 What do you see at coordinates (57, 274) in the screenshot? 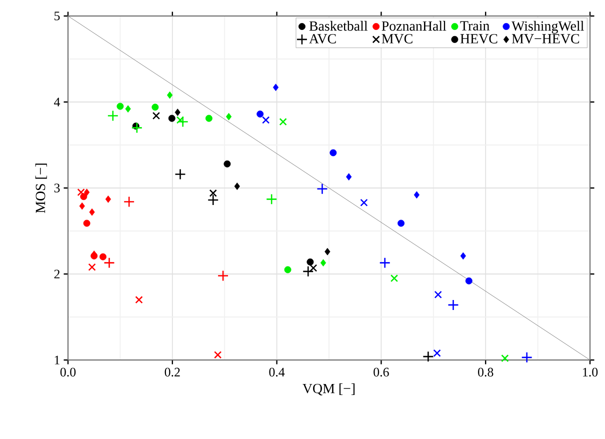
I see `y-tick-label: 2` at bounding box center [57, 274].